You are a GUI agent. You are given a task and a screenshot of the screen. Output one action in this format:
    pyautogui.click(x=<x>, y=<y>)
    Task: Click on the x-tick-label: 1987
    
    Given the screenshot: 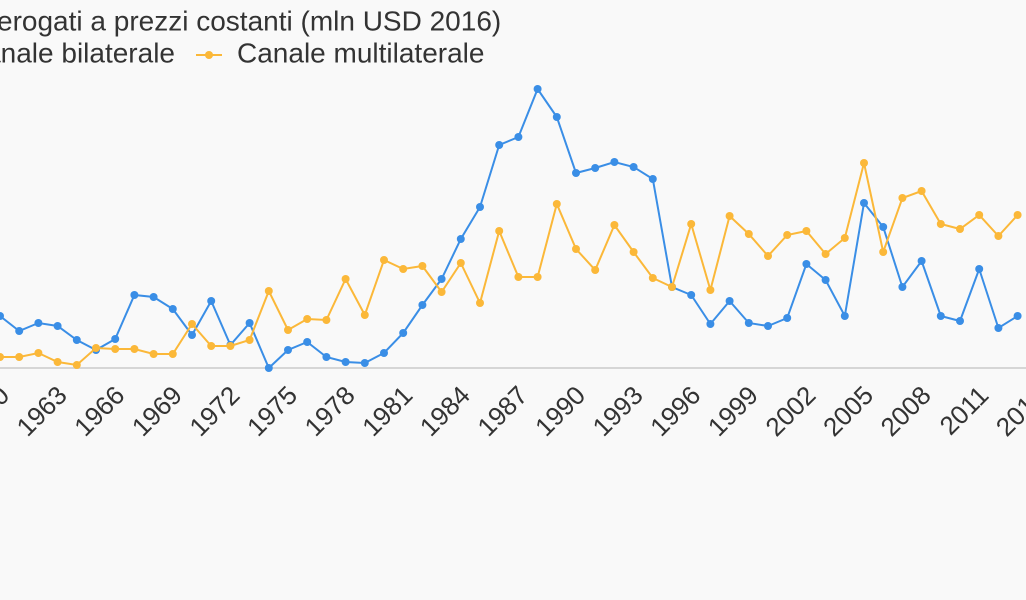 What is the action you would take?
    pyautogui.click(x=502, y=411)
    